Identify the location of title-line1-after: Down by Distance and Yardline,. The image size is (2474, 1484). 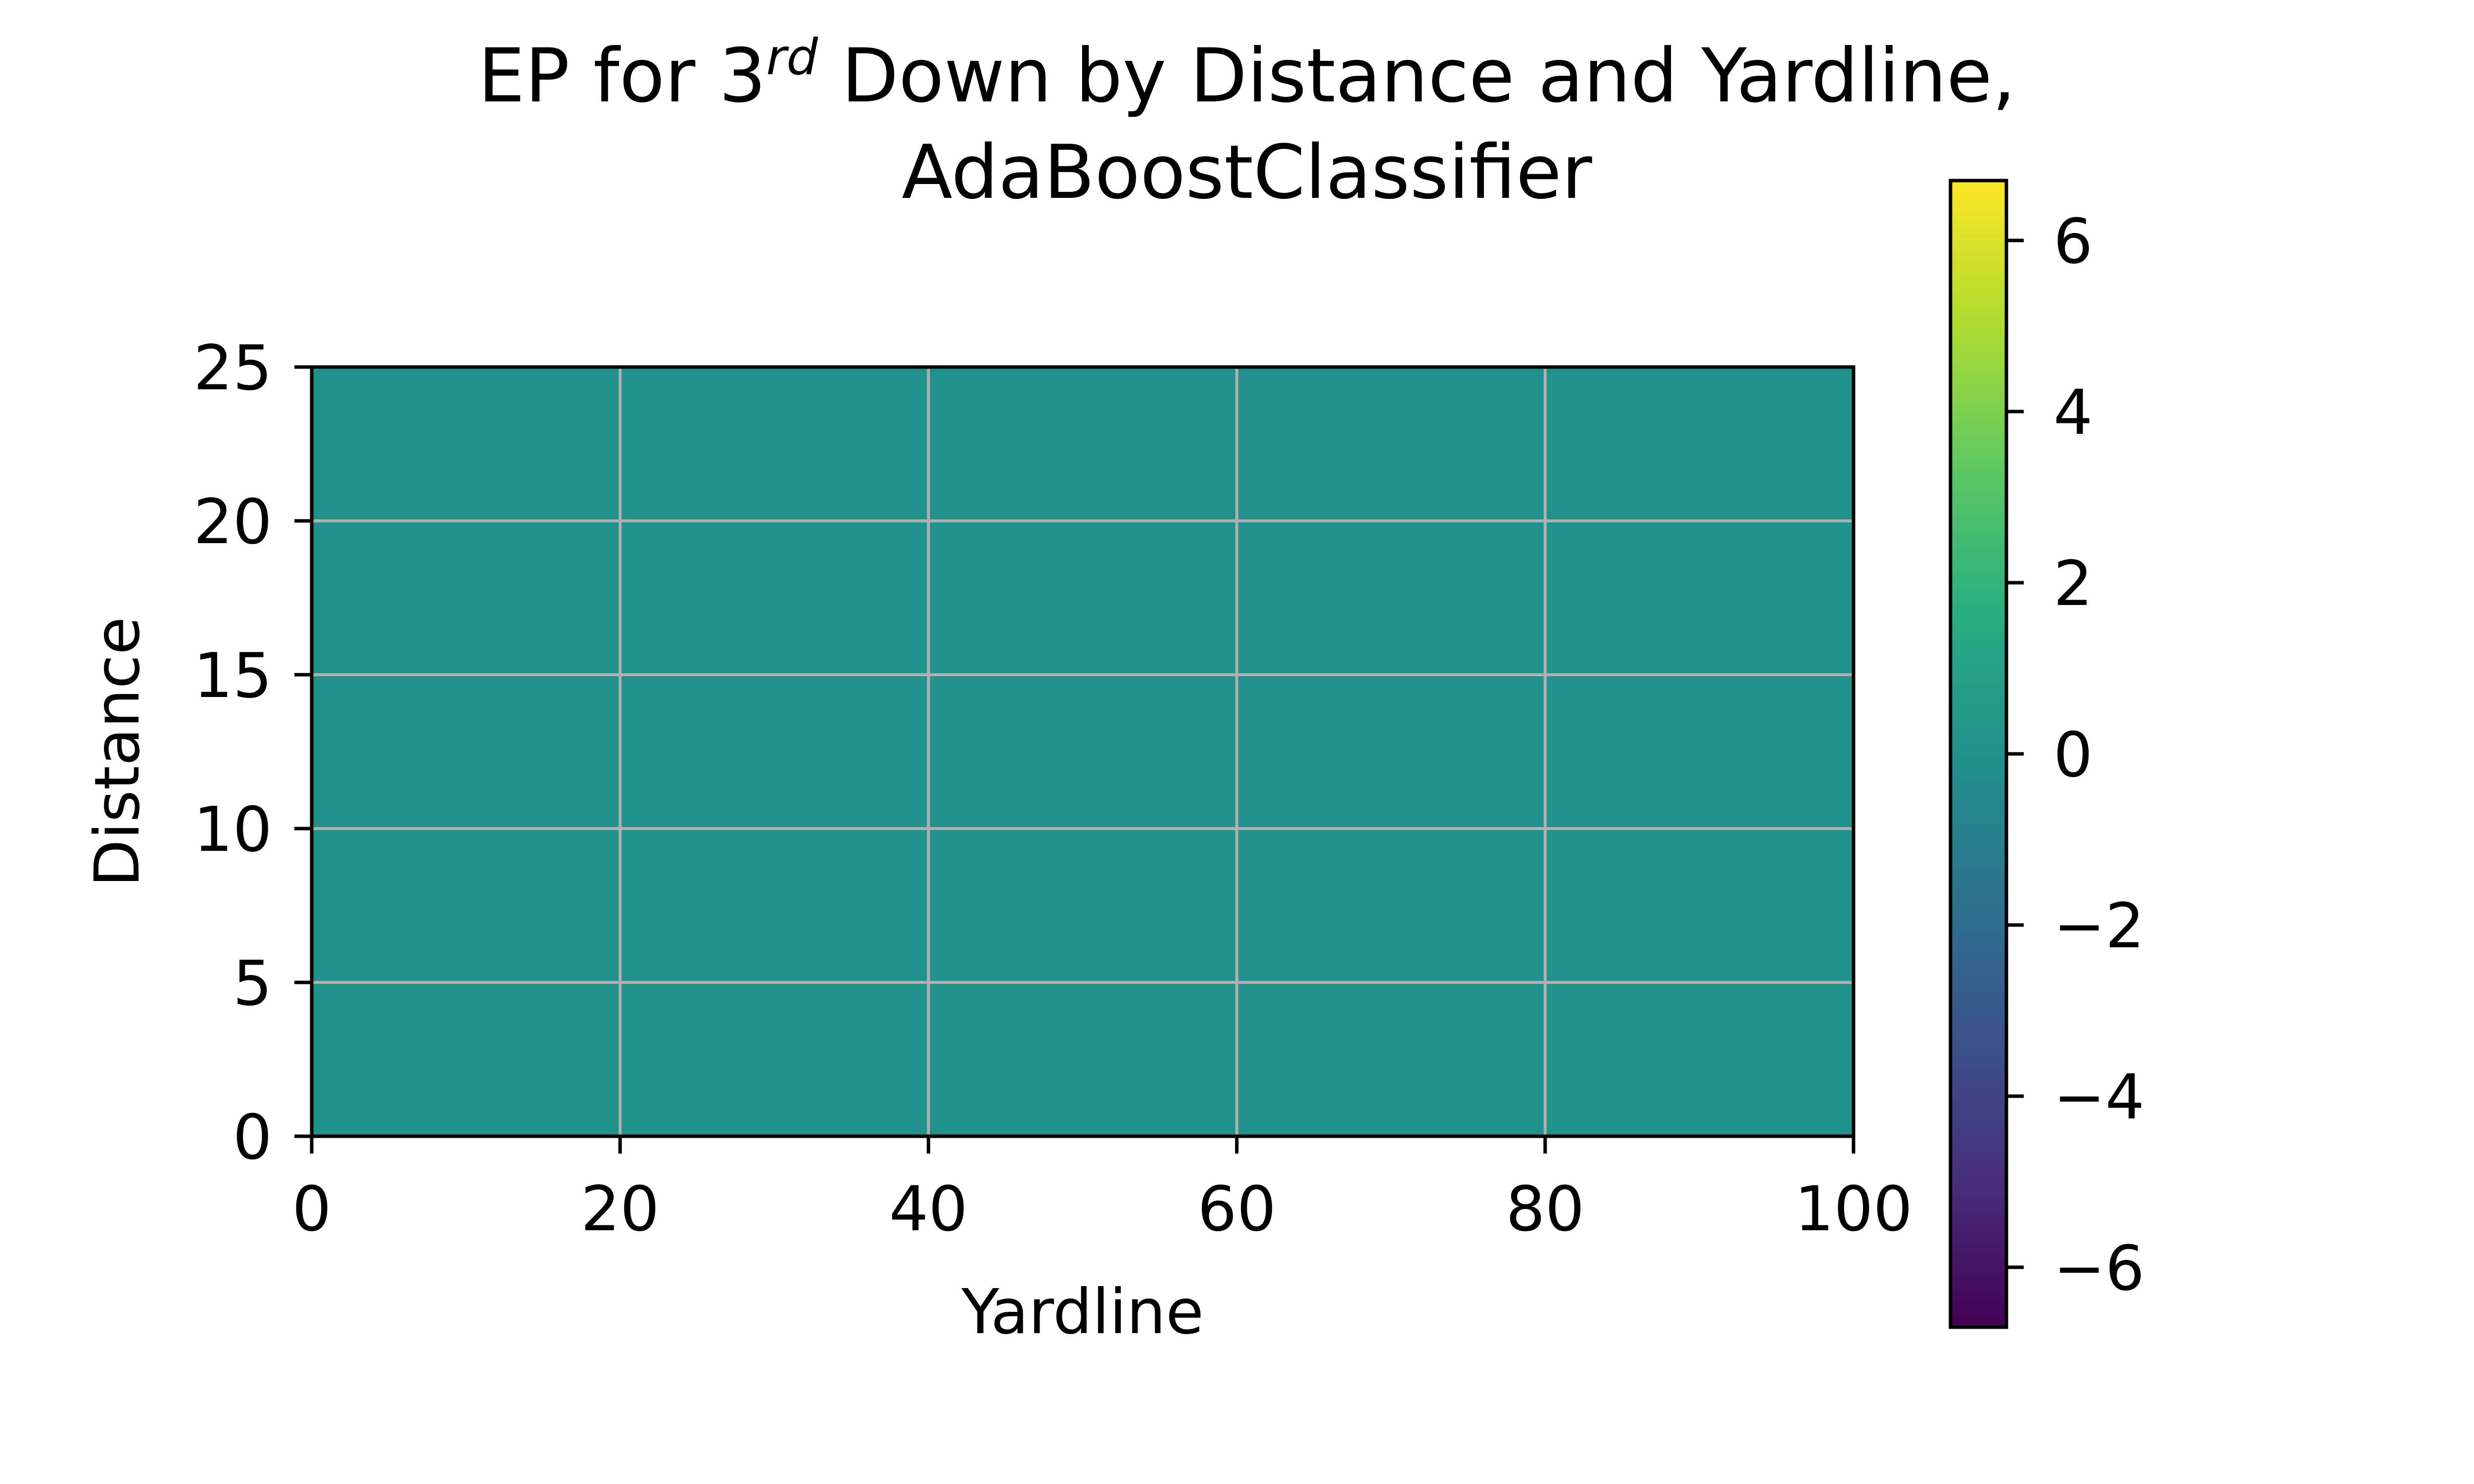
(1417, 76).